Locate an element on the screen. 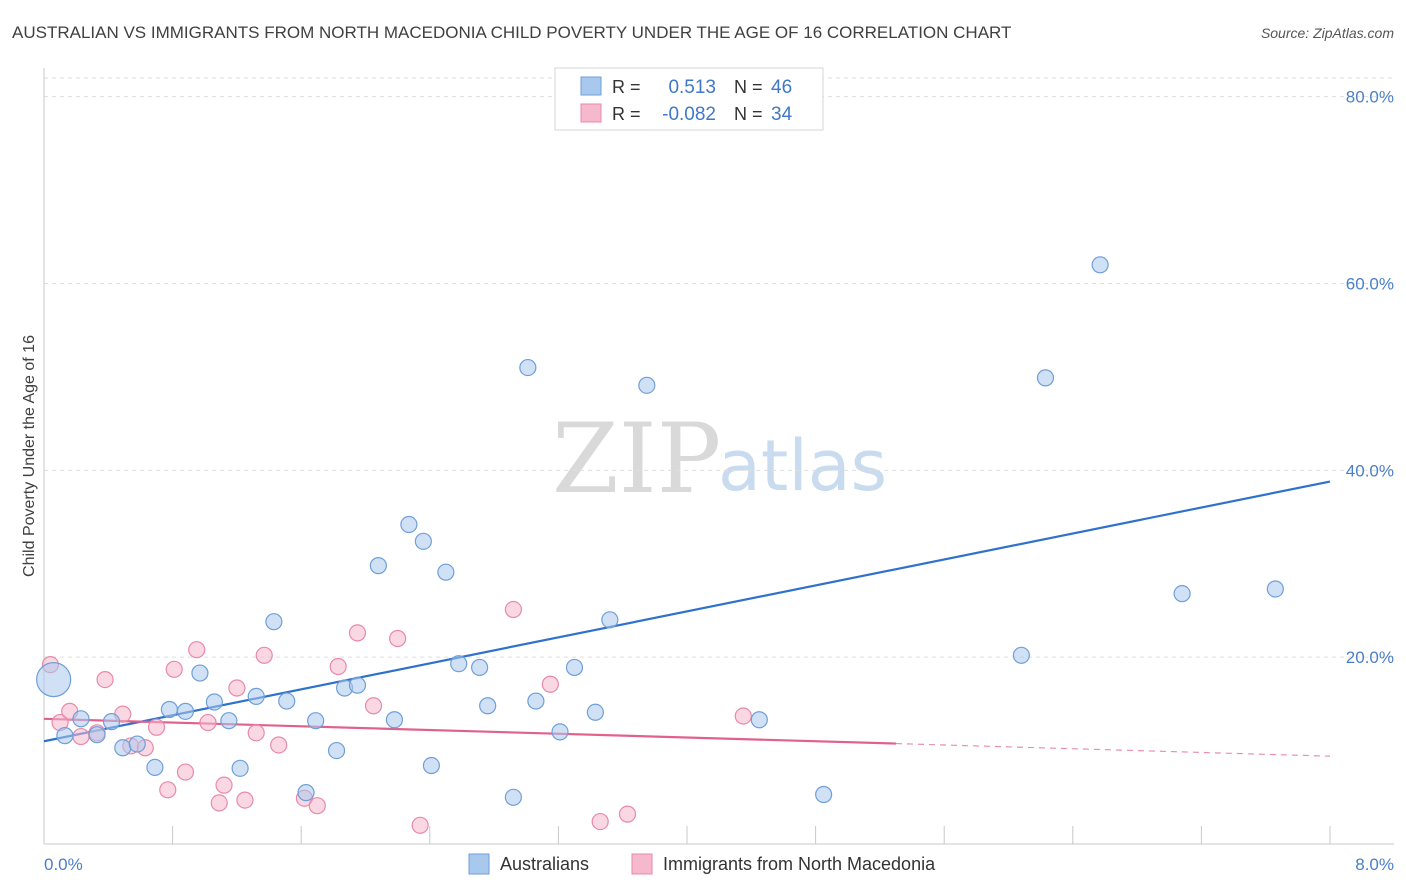  legend-n-value-1: 46 is located at coordinates (781, 87).